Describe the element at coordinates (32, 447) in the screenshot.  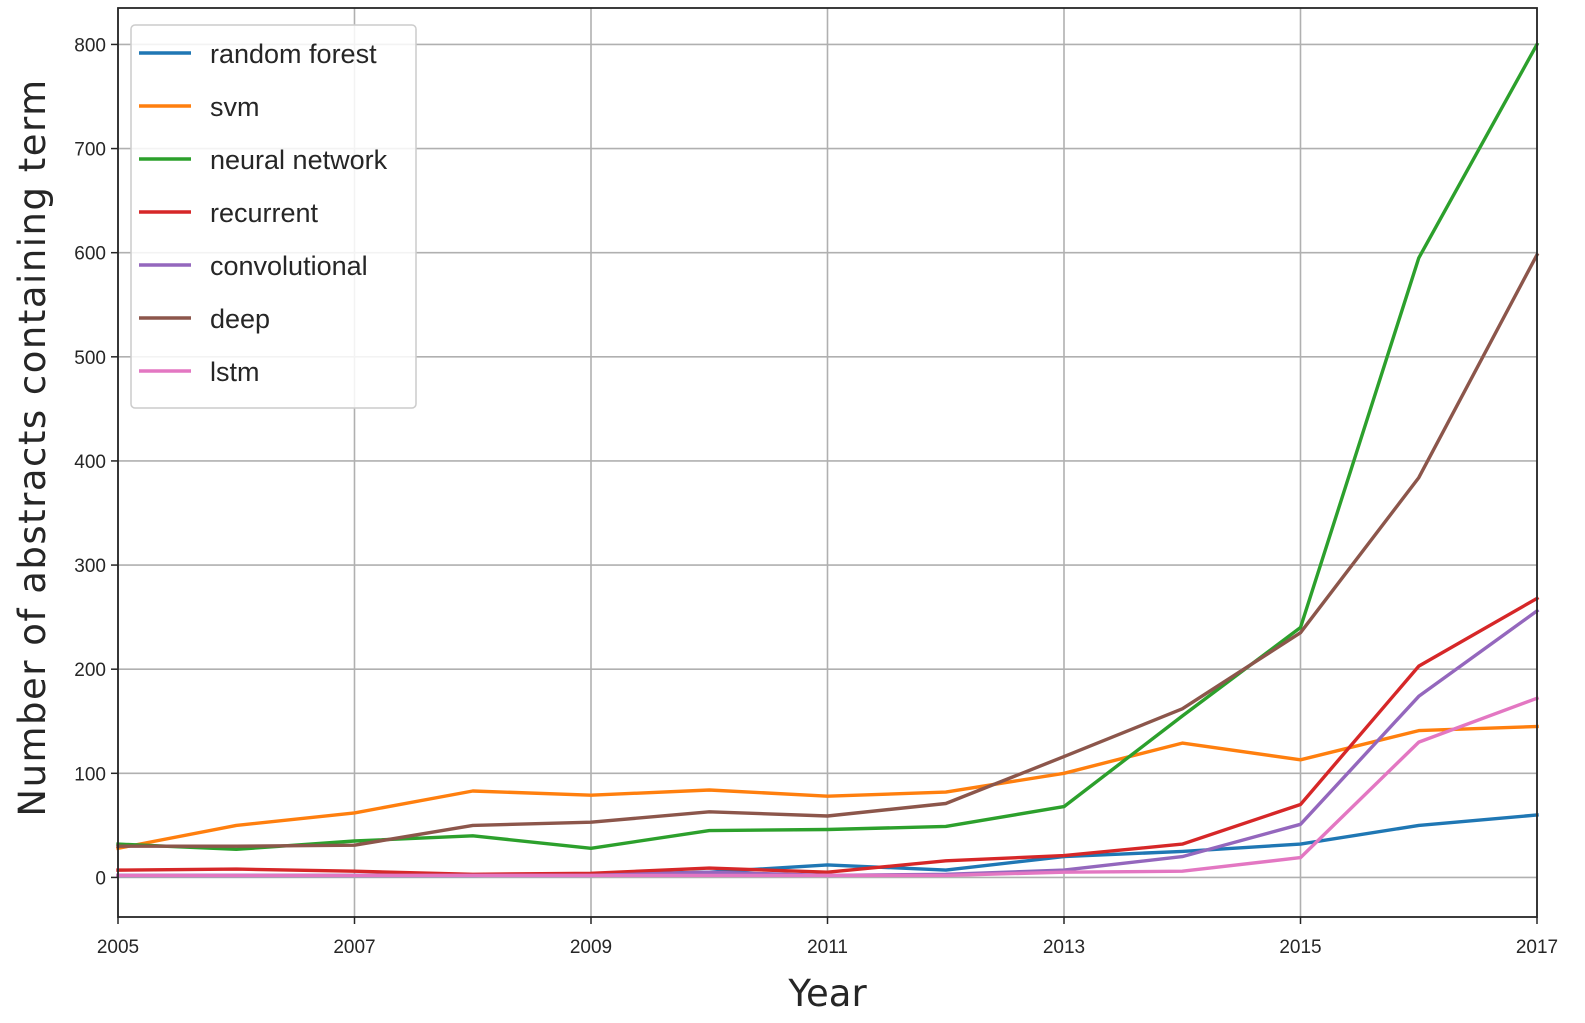
I see `y-axis-title: Number of abstracts containing term` at that location.